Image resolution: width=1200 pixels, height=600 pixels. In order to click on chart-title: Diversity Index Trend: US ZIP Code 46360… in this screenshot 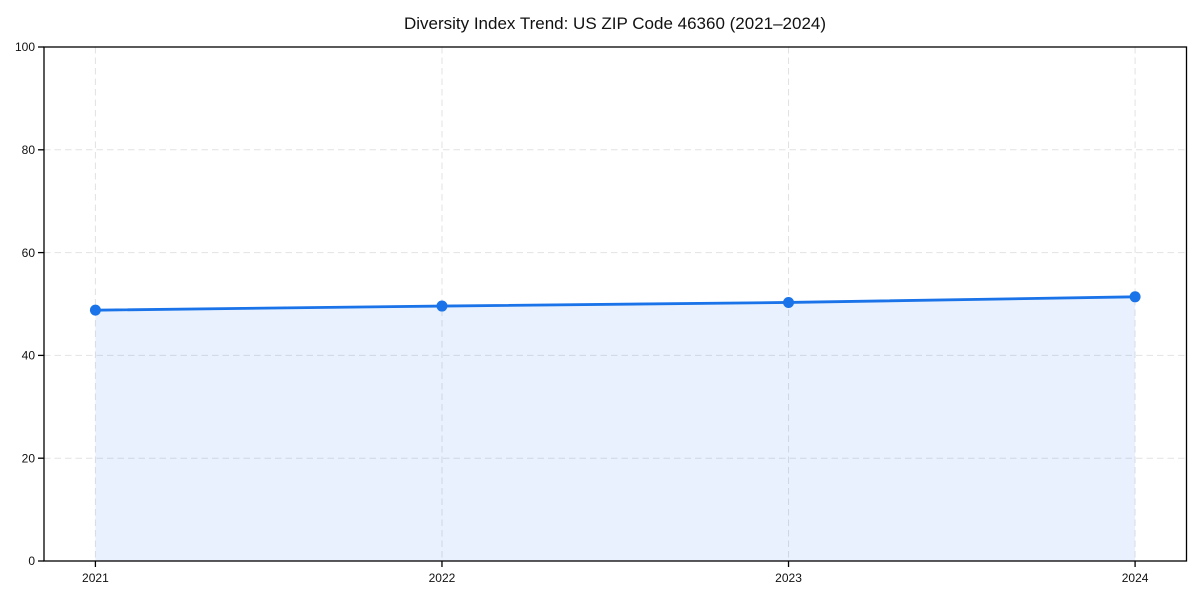, I will do `click(615, 23)`.